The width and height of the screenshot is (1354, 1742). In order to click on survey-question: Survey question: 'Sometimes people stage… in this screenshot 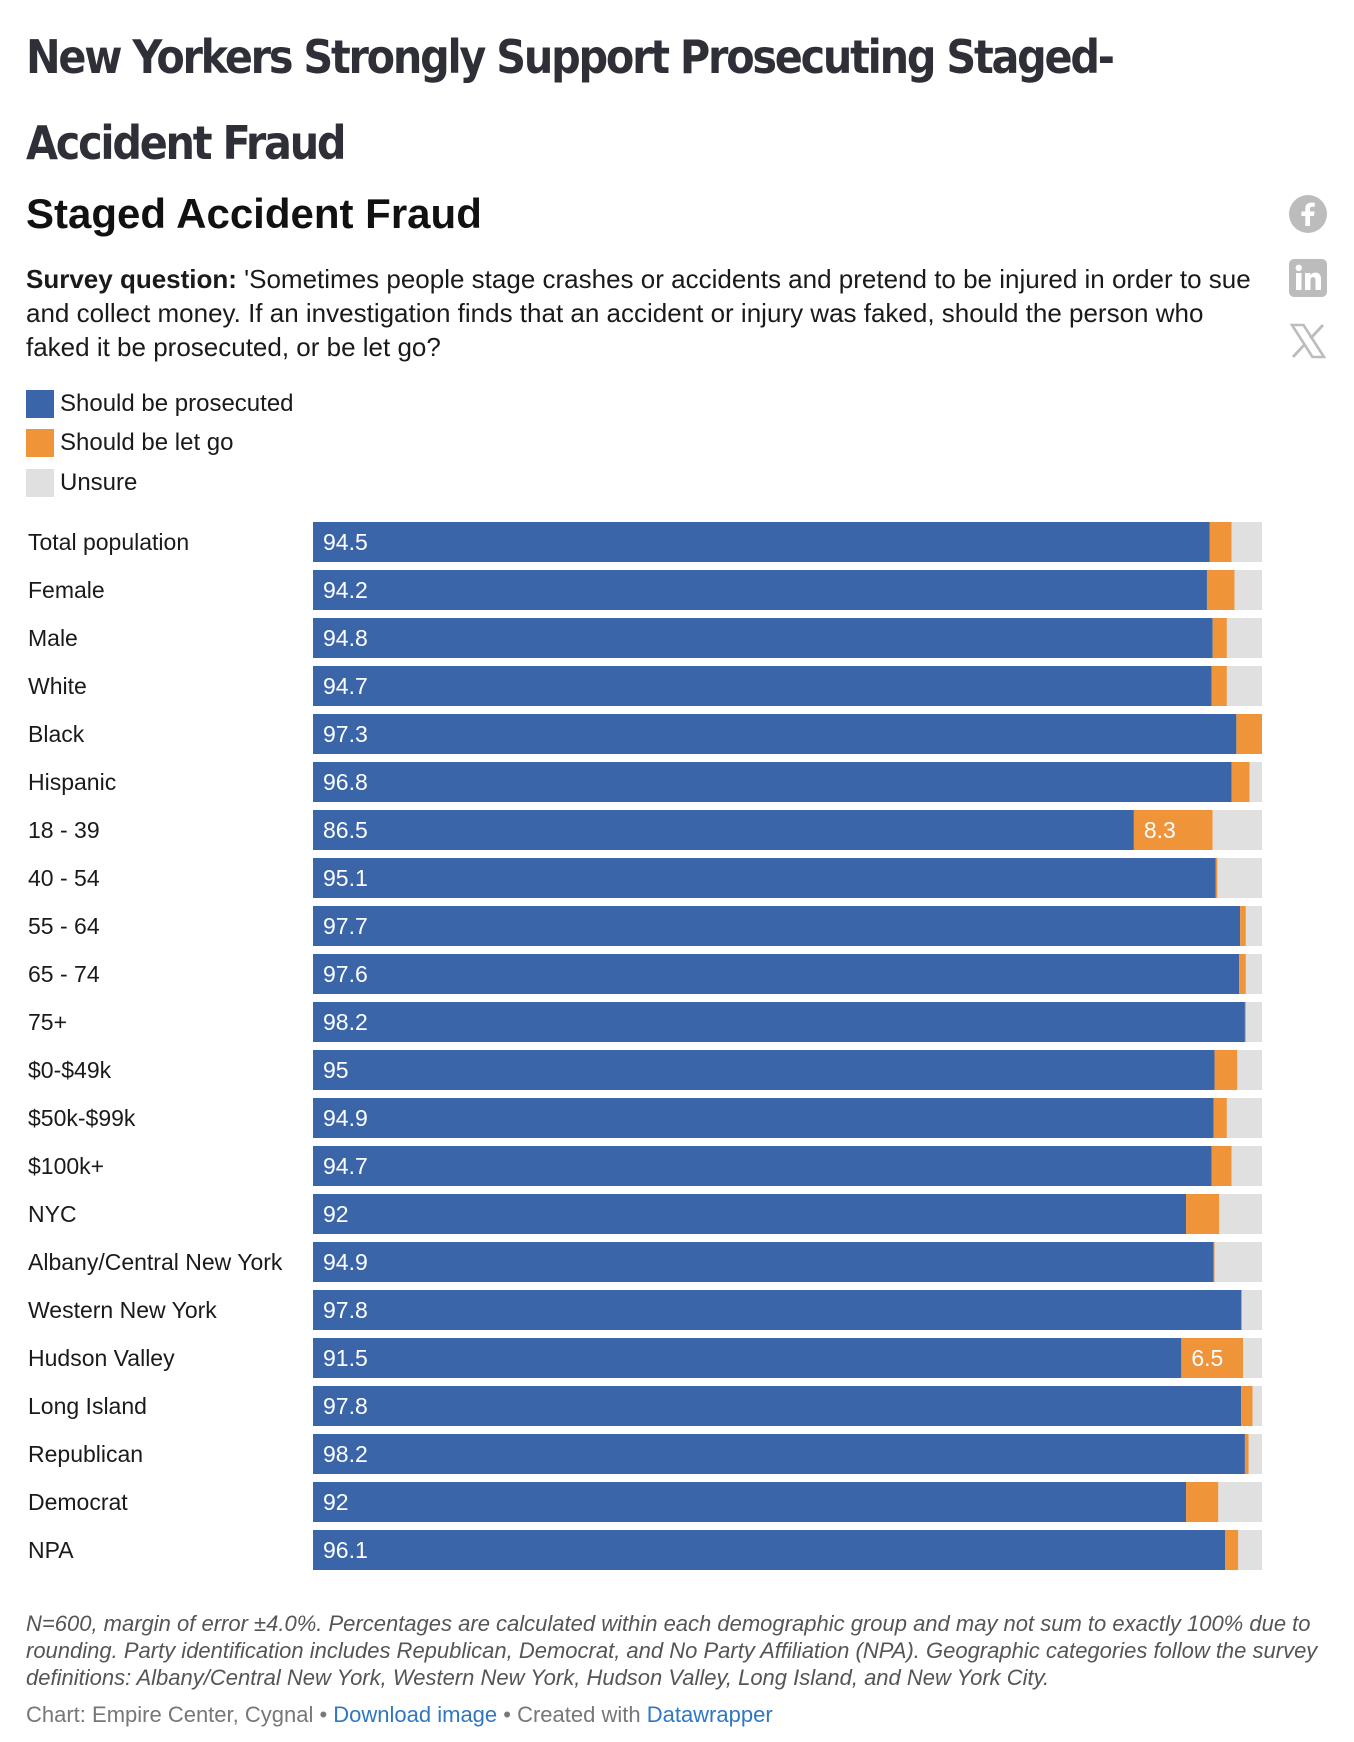, I will do `click(641, 313)`.